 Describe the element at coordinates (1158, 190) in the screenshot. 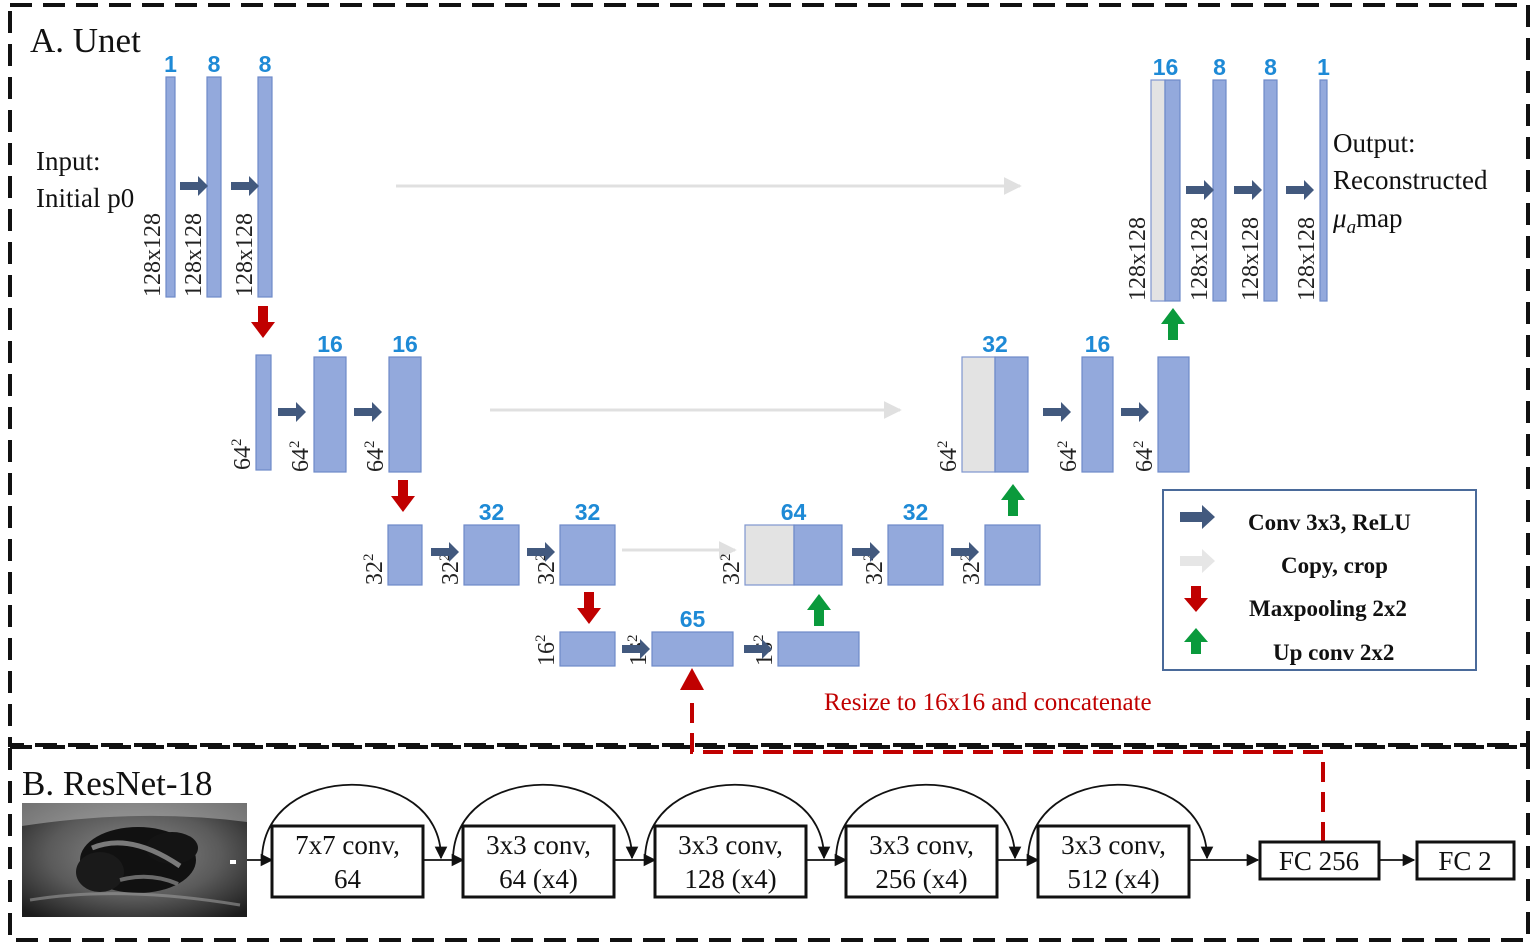

I see `copied-feature-map` at that location.